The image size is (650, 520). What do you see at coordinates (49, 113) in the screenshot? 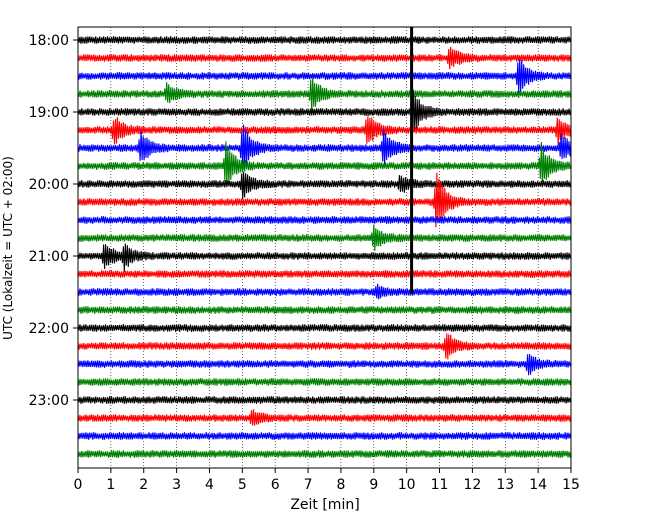
I see `y-tick-label: 19:00` at bounding box center [49, 113].